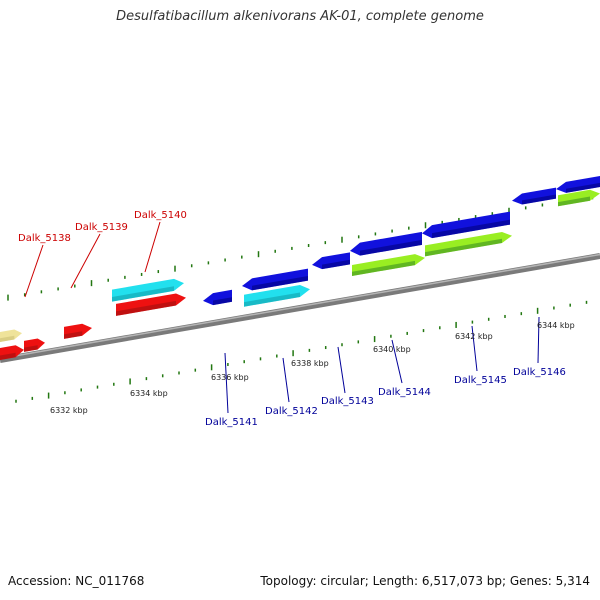 The height and width of the screenshot is (600, 600). Describe the element at coordinates (347, 401) in the screenshot. I see `gene-label-dalk-5143: Dalk_5143` at that location.